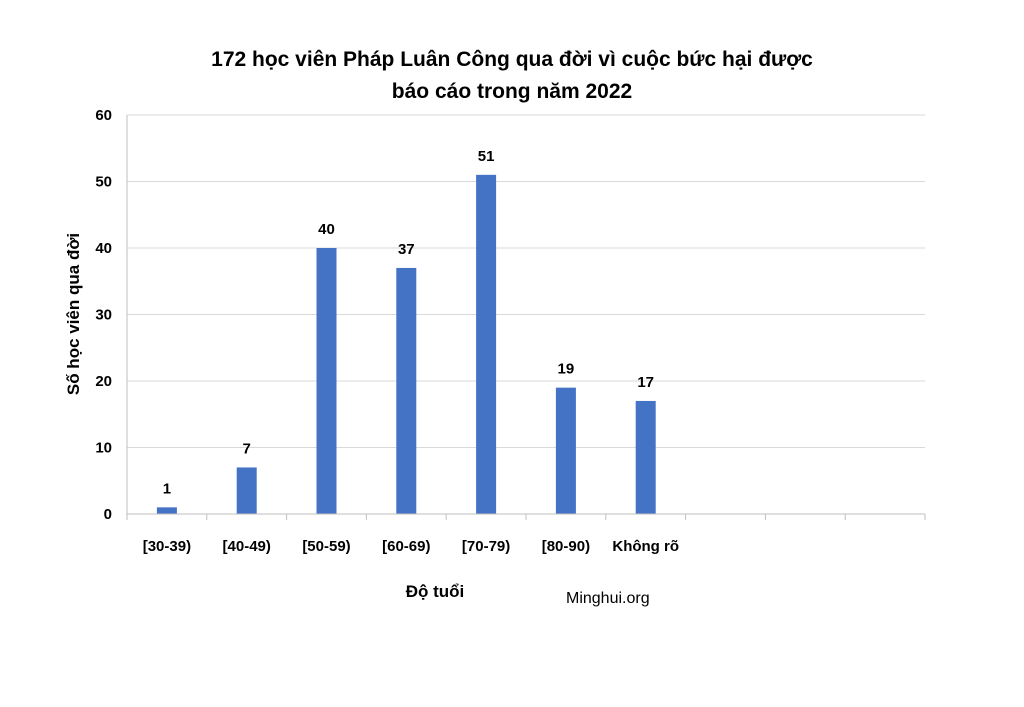  I want to click on source-label: Minghui.org, so click(608, 598).